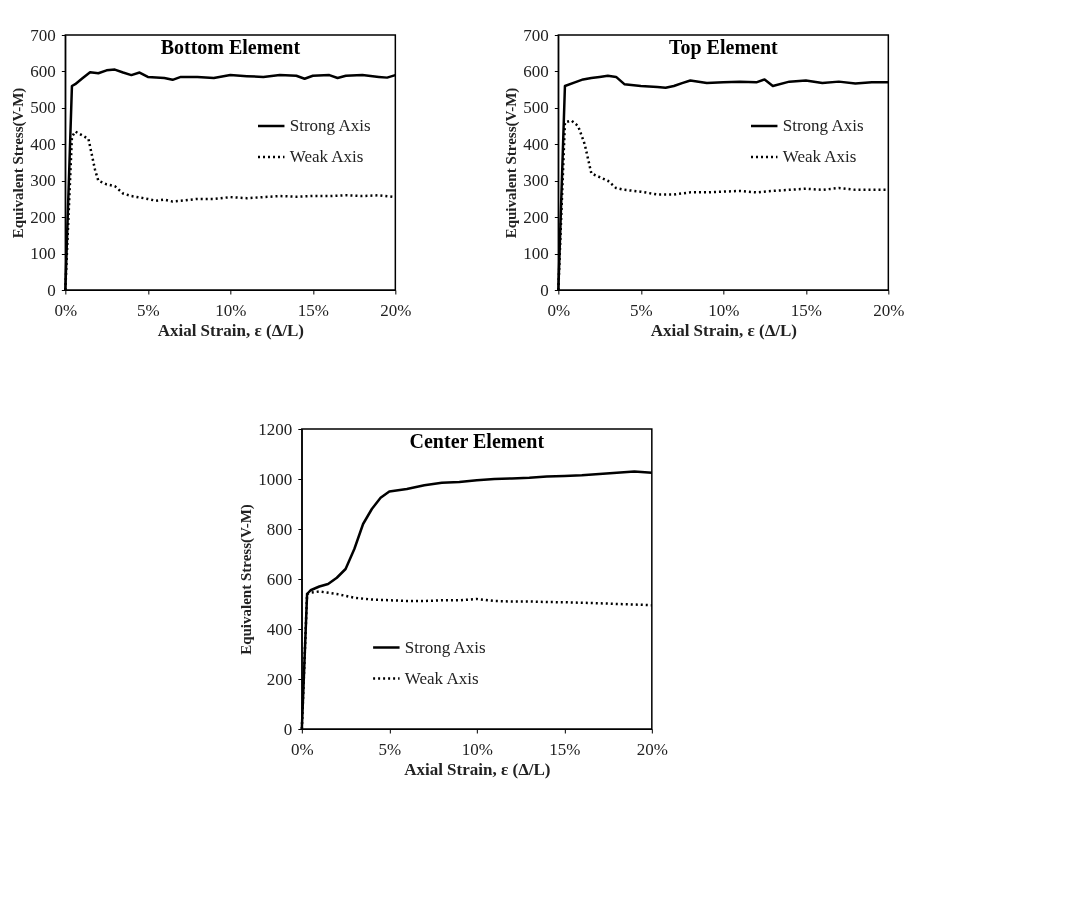 The width and height of the screenshot is (1085, 920). Describe the element at coordinates (230, 47) in the screenshot. I see `chart-title: Bottom Element` at that location.